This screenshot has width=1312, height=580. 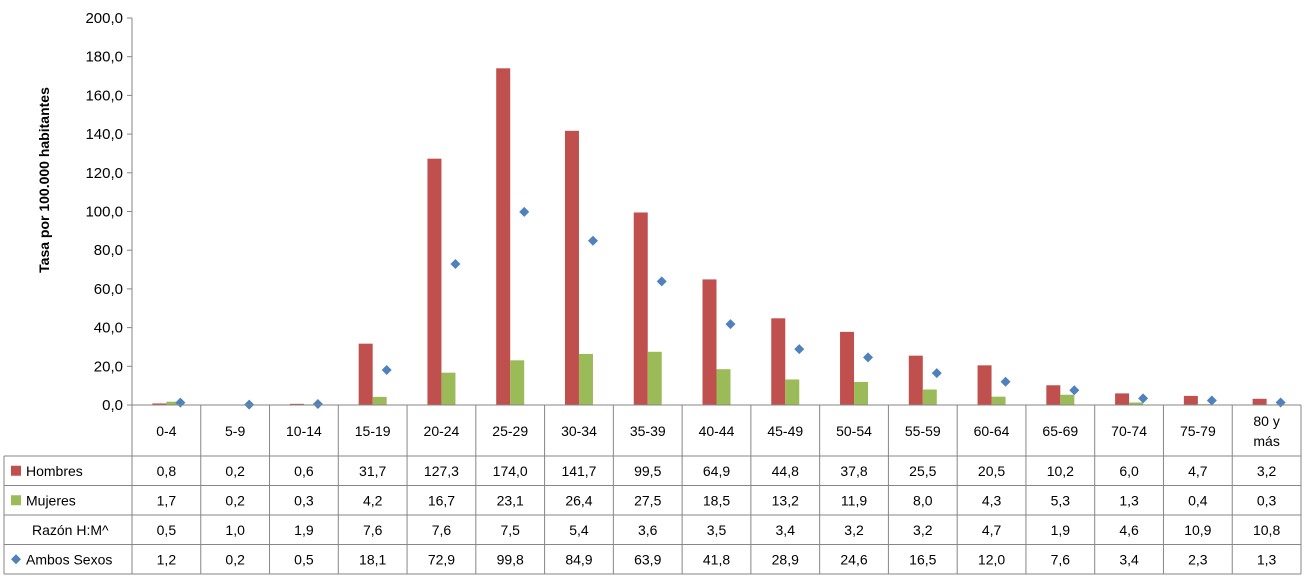 I want to click on data-label: 4,2, so click(x=373, y=500).